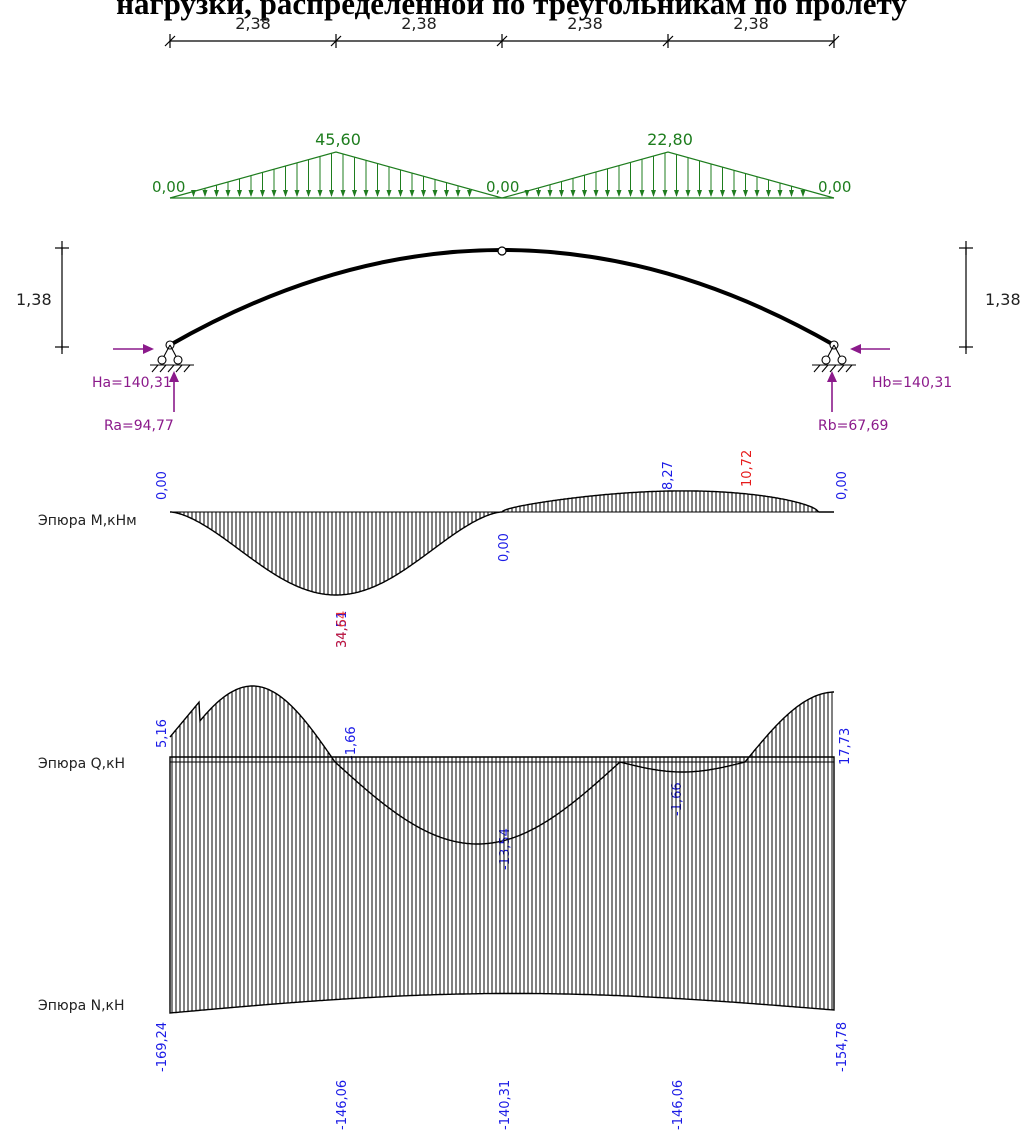 The image size is (1023, 1132). I want to click on q-label-min: -13,54, so click(505, 849).